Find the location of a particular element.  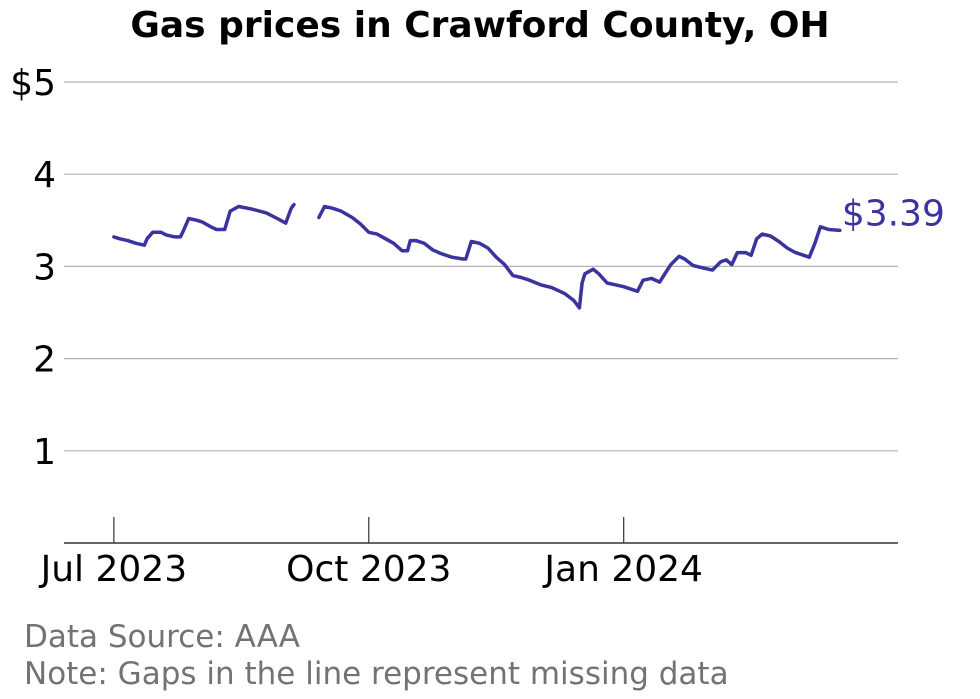

data-source-note: Data Source: AAA is located at coordinates (162, 637).